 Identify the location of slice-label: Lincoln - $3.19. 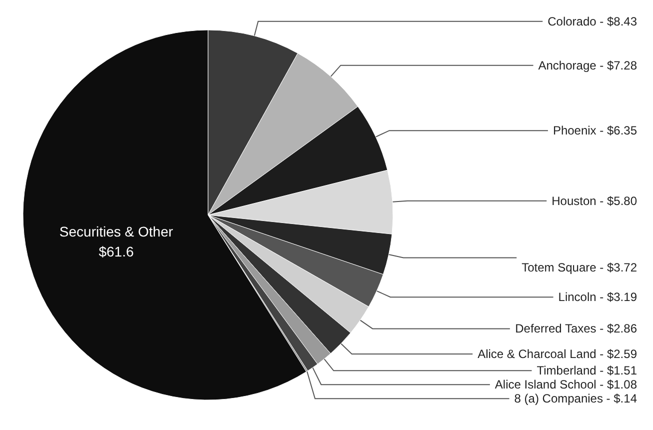
(598, 297).